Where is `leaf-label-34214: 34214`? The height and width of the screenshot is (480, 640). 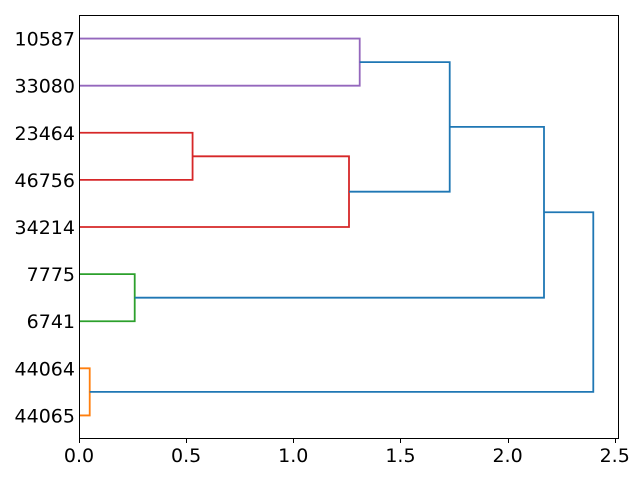 leaf-label-34214: 34214 is located at coordinates (45, 228).